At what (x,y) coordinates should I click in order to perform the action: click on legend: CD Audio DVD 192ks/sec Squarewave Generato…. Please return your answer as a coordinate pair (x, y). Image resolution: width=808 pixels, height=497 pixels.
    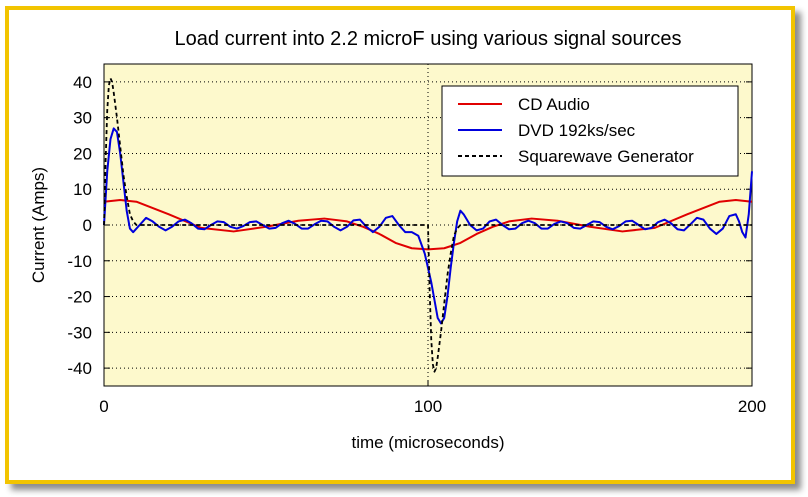
    Looking at the image, I should click on (590, 131).